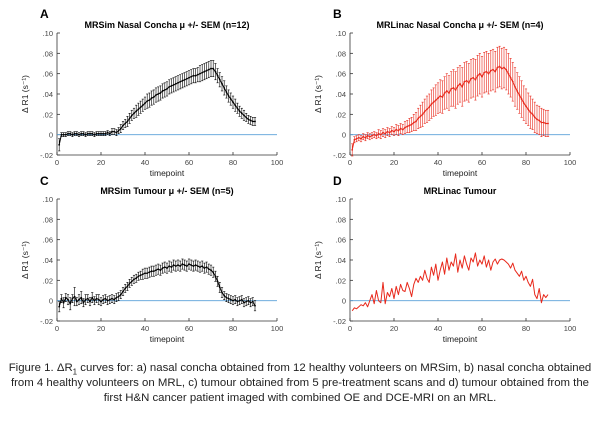  Describe the element at coordinates (337, 181) in the screenshot. I see `panel-d-letter: D` at that location.